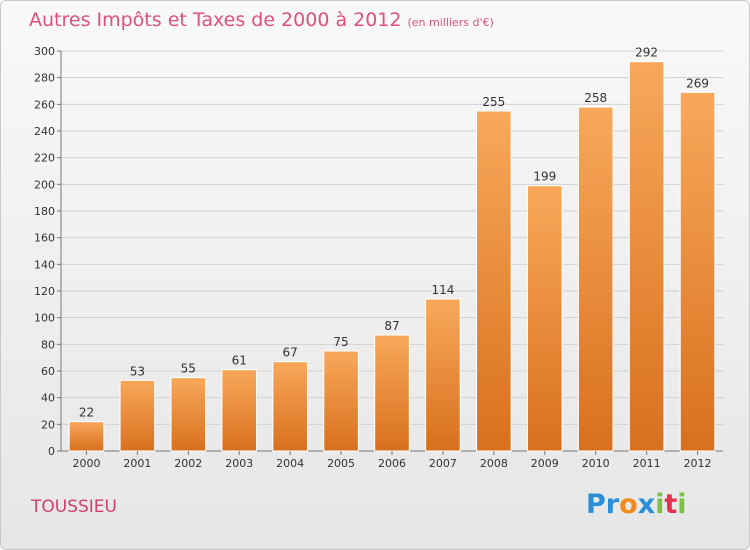 The image size is (750, 550). I want to click on bar-value-label: 258, so click(595, 98).